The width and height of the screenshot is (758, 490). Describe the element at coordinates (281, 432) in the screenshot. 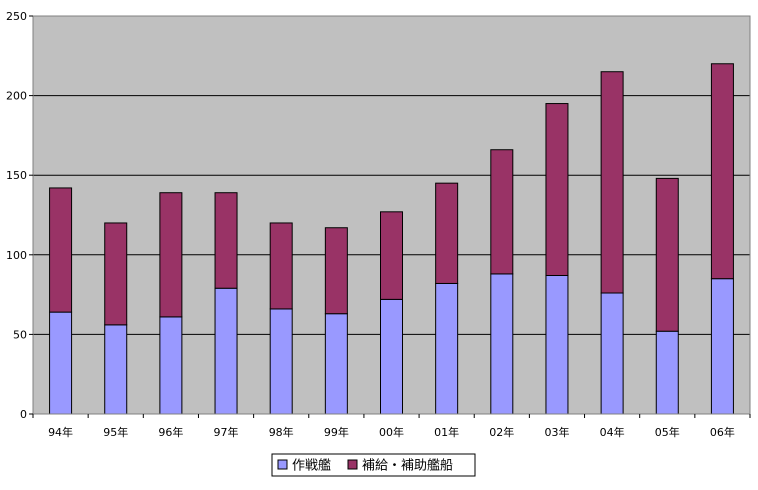

I see `x-tick-label: 98年` at that location.